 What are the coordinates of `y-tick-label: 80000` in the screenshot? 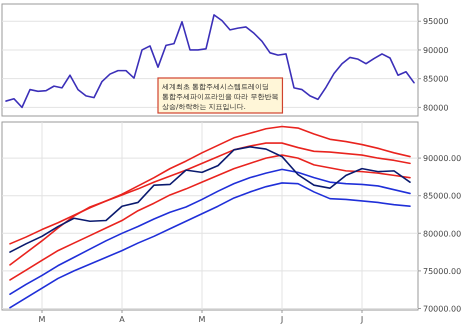 It's located at (435, 107).